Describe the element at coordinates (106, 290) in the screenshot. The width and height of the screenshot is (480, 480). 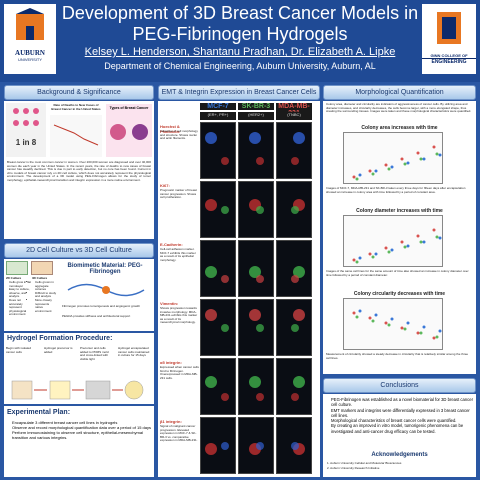
I see `molecule-art` at that location.